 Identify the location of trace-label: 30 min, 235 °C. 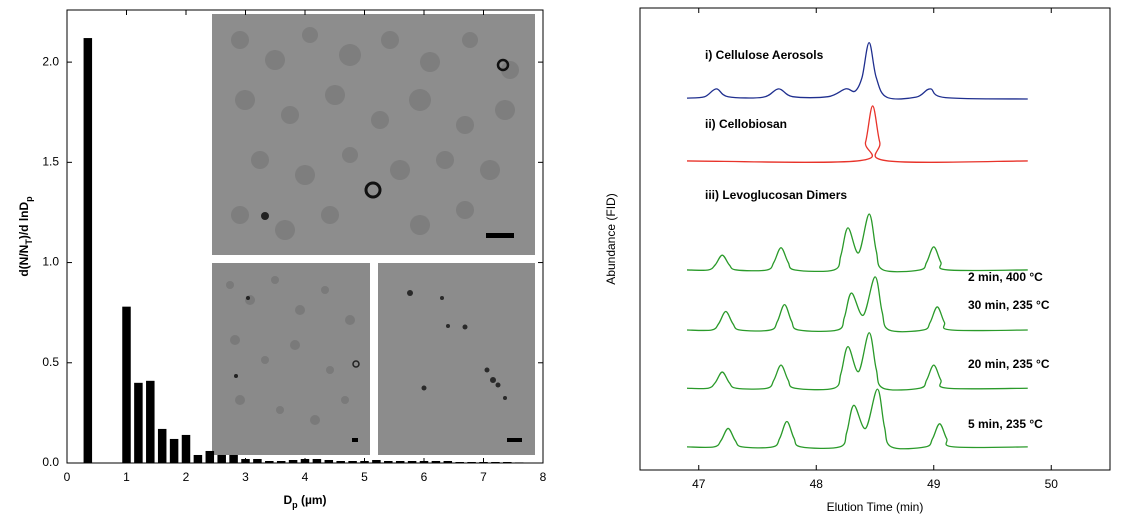
(1009, 305).